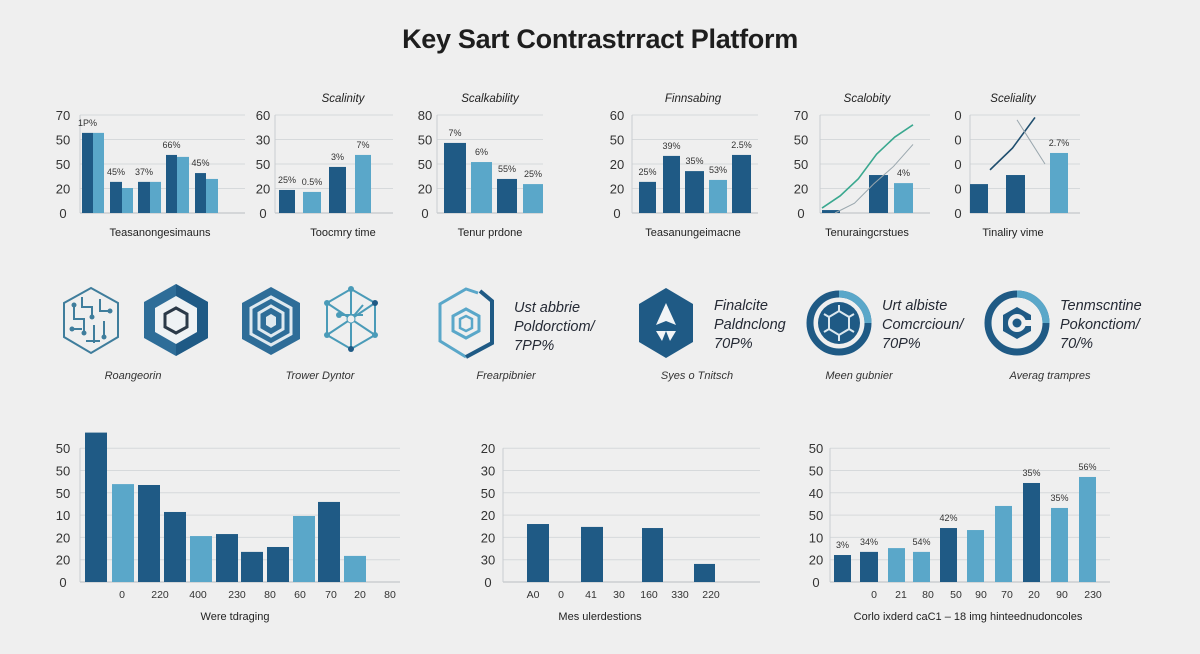 Image resolution: width=1200 pixels, height=654 pixels. What do you see at coordinates (816, 537) in the screenshot?
I see `y-tick-label: 10` at bounding box center [816, 537].